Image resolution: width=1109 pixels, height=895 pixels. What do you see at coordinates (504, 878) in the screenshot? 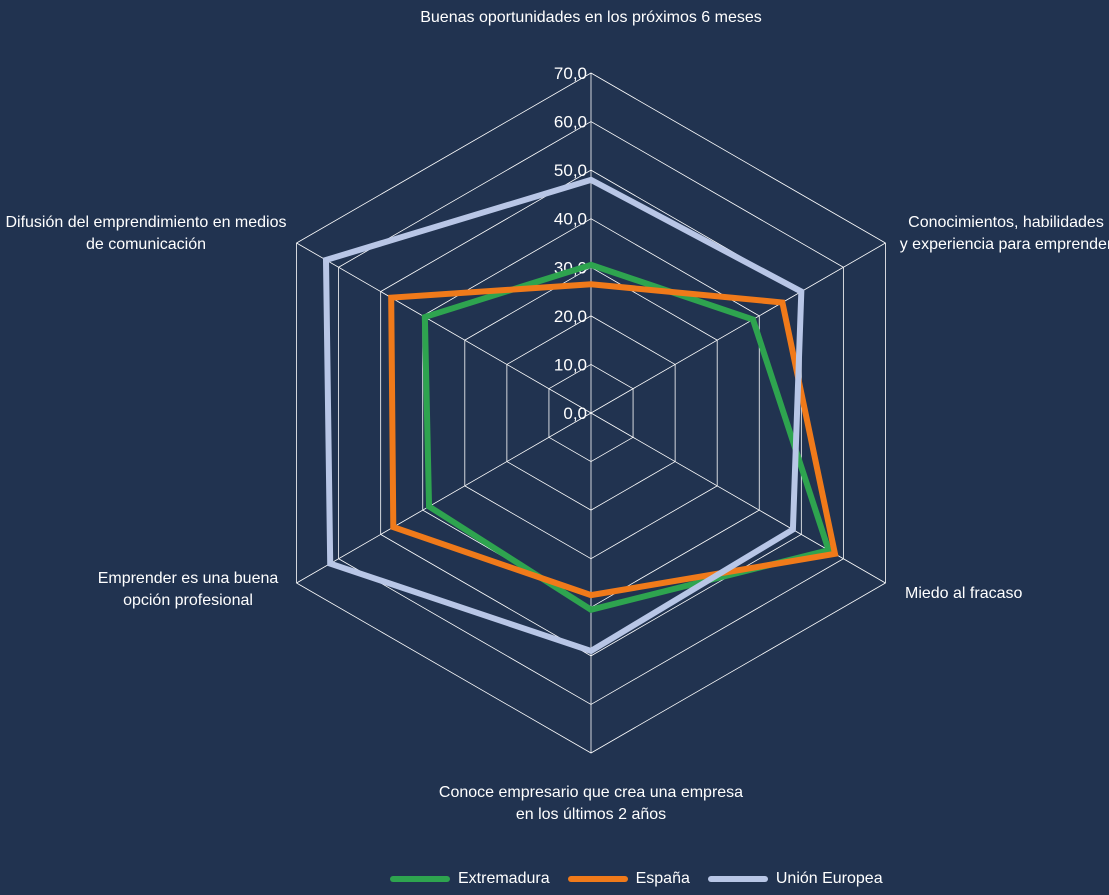
I see `legend-label-extremadura: Extremadura` at bounding box center [504, 878].